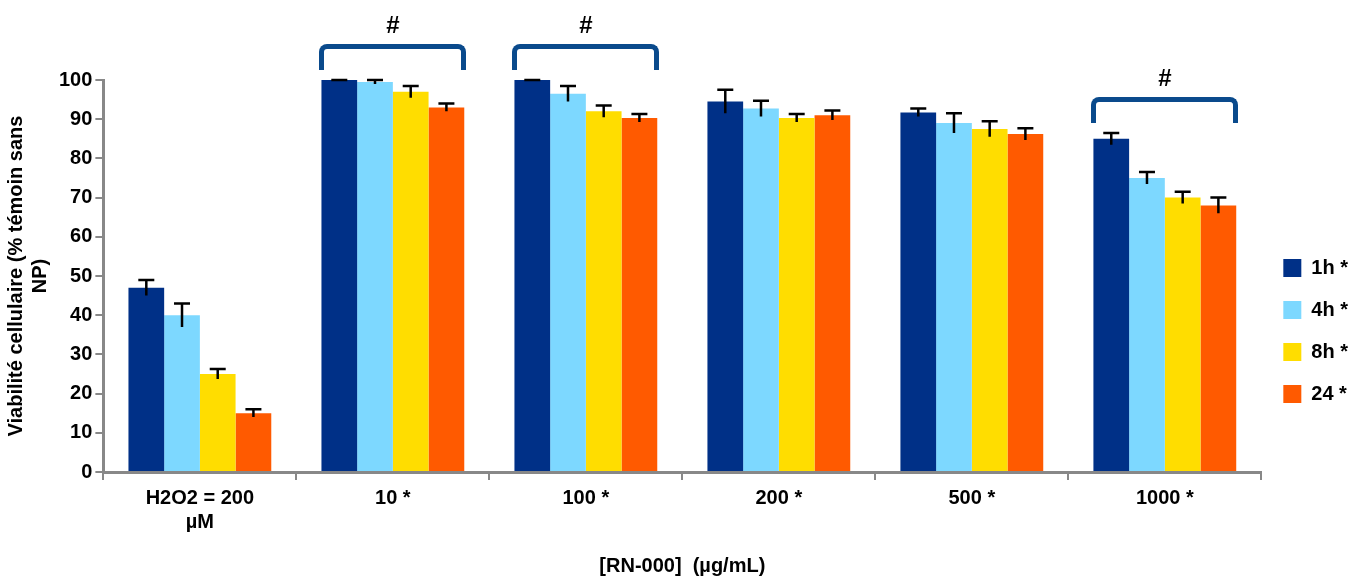  I want to click on legend-label: 24 *, so click(1329, 392).